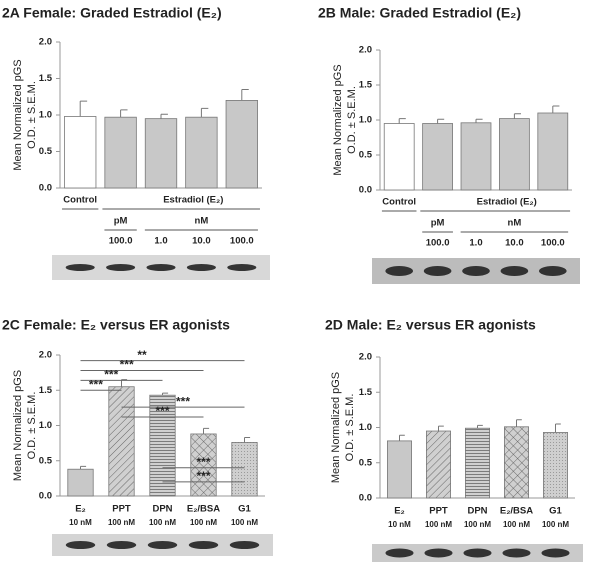 The height and width of the screenshot is (566, 600). Describe the element at coordinates (201, 241) in the screenshot. I see `x-tick-label: 10.0` at that location.